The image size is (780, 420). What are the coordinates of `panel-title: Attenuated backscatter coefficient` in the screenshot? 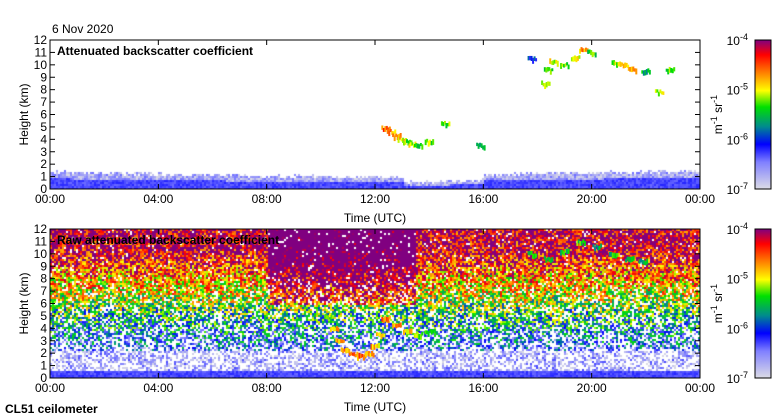 It's located at (155, 51).